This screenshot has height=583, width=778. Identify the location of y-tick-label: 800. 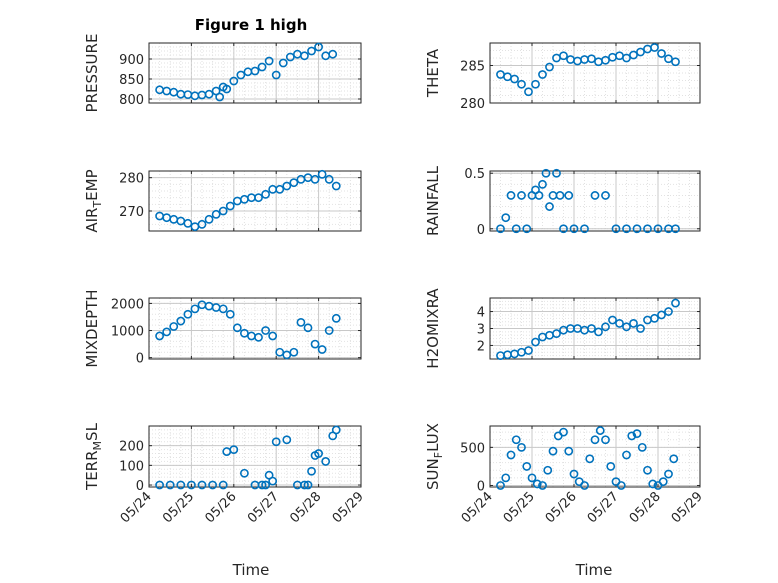
(131, 100).